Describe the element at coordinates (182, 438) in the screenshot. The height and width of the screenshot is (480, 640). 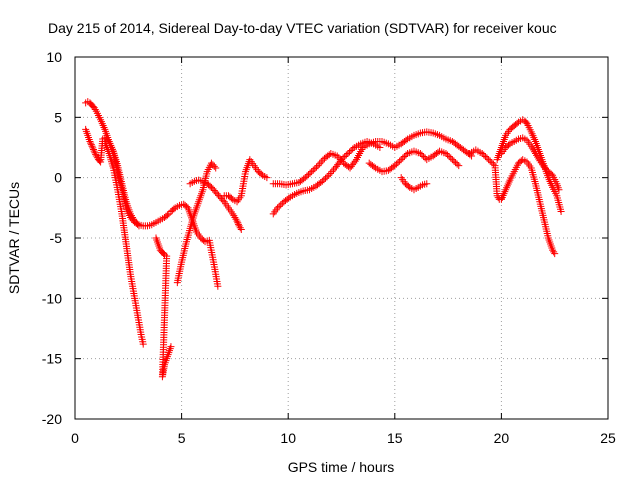
I see `x-tick-label: 5` at that location.